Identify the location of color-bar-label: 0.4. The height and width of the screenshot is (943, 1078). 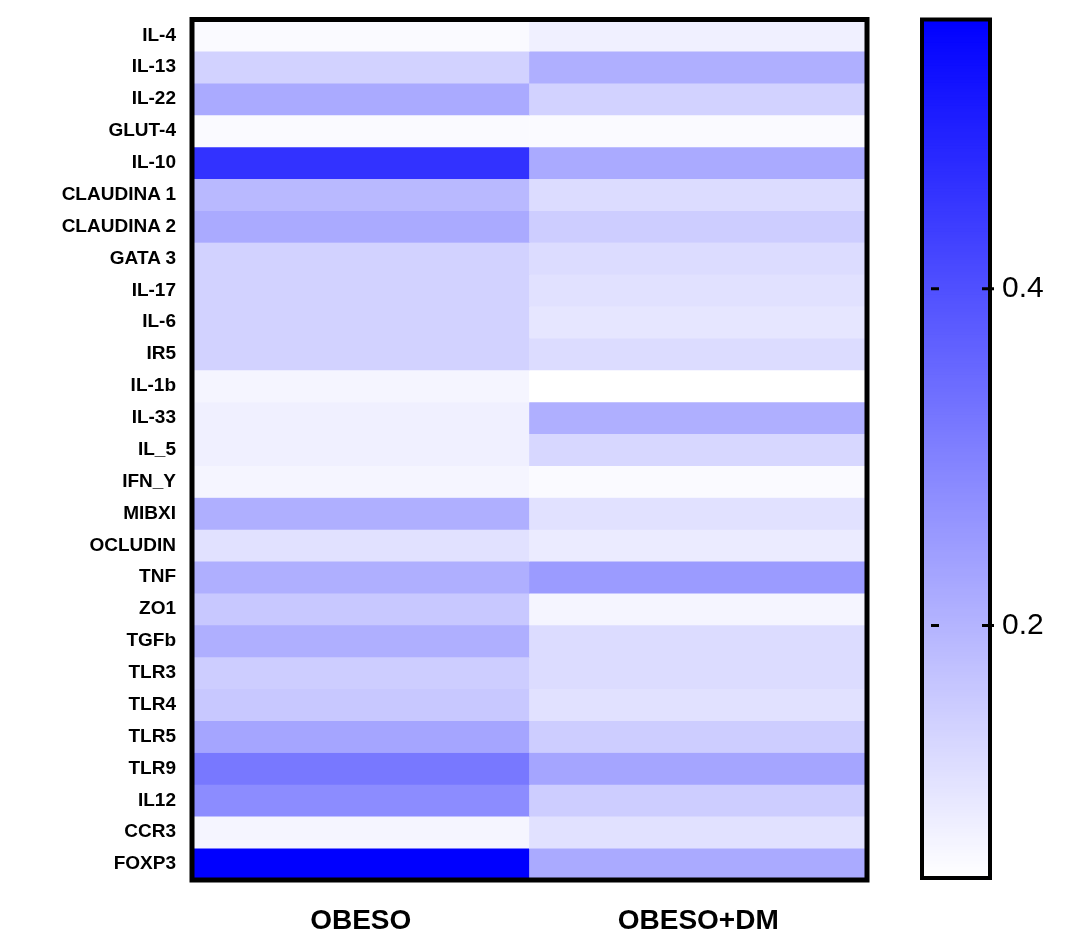
(1023, 287).